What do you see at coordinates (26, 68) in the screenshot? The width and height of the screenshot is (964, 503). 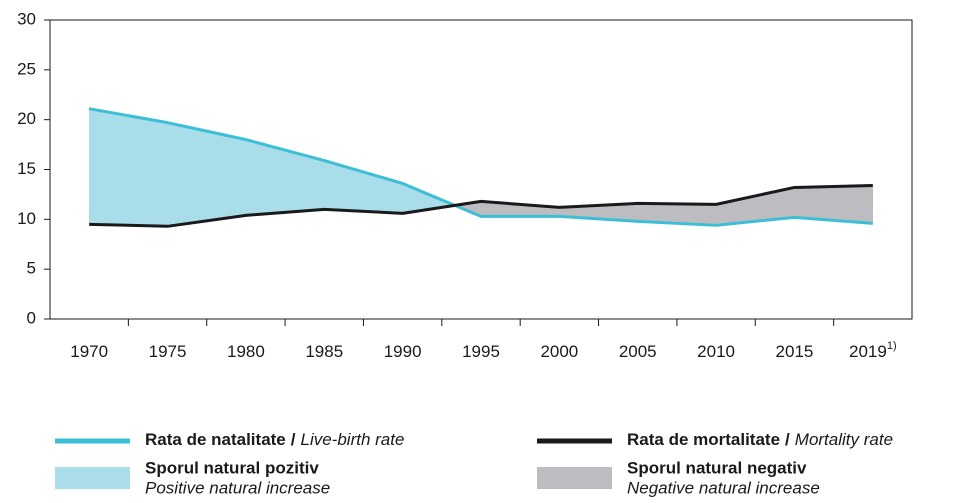 I see `y-tick-label: 25` at bounding box center [26, 68].